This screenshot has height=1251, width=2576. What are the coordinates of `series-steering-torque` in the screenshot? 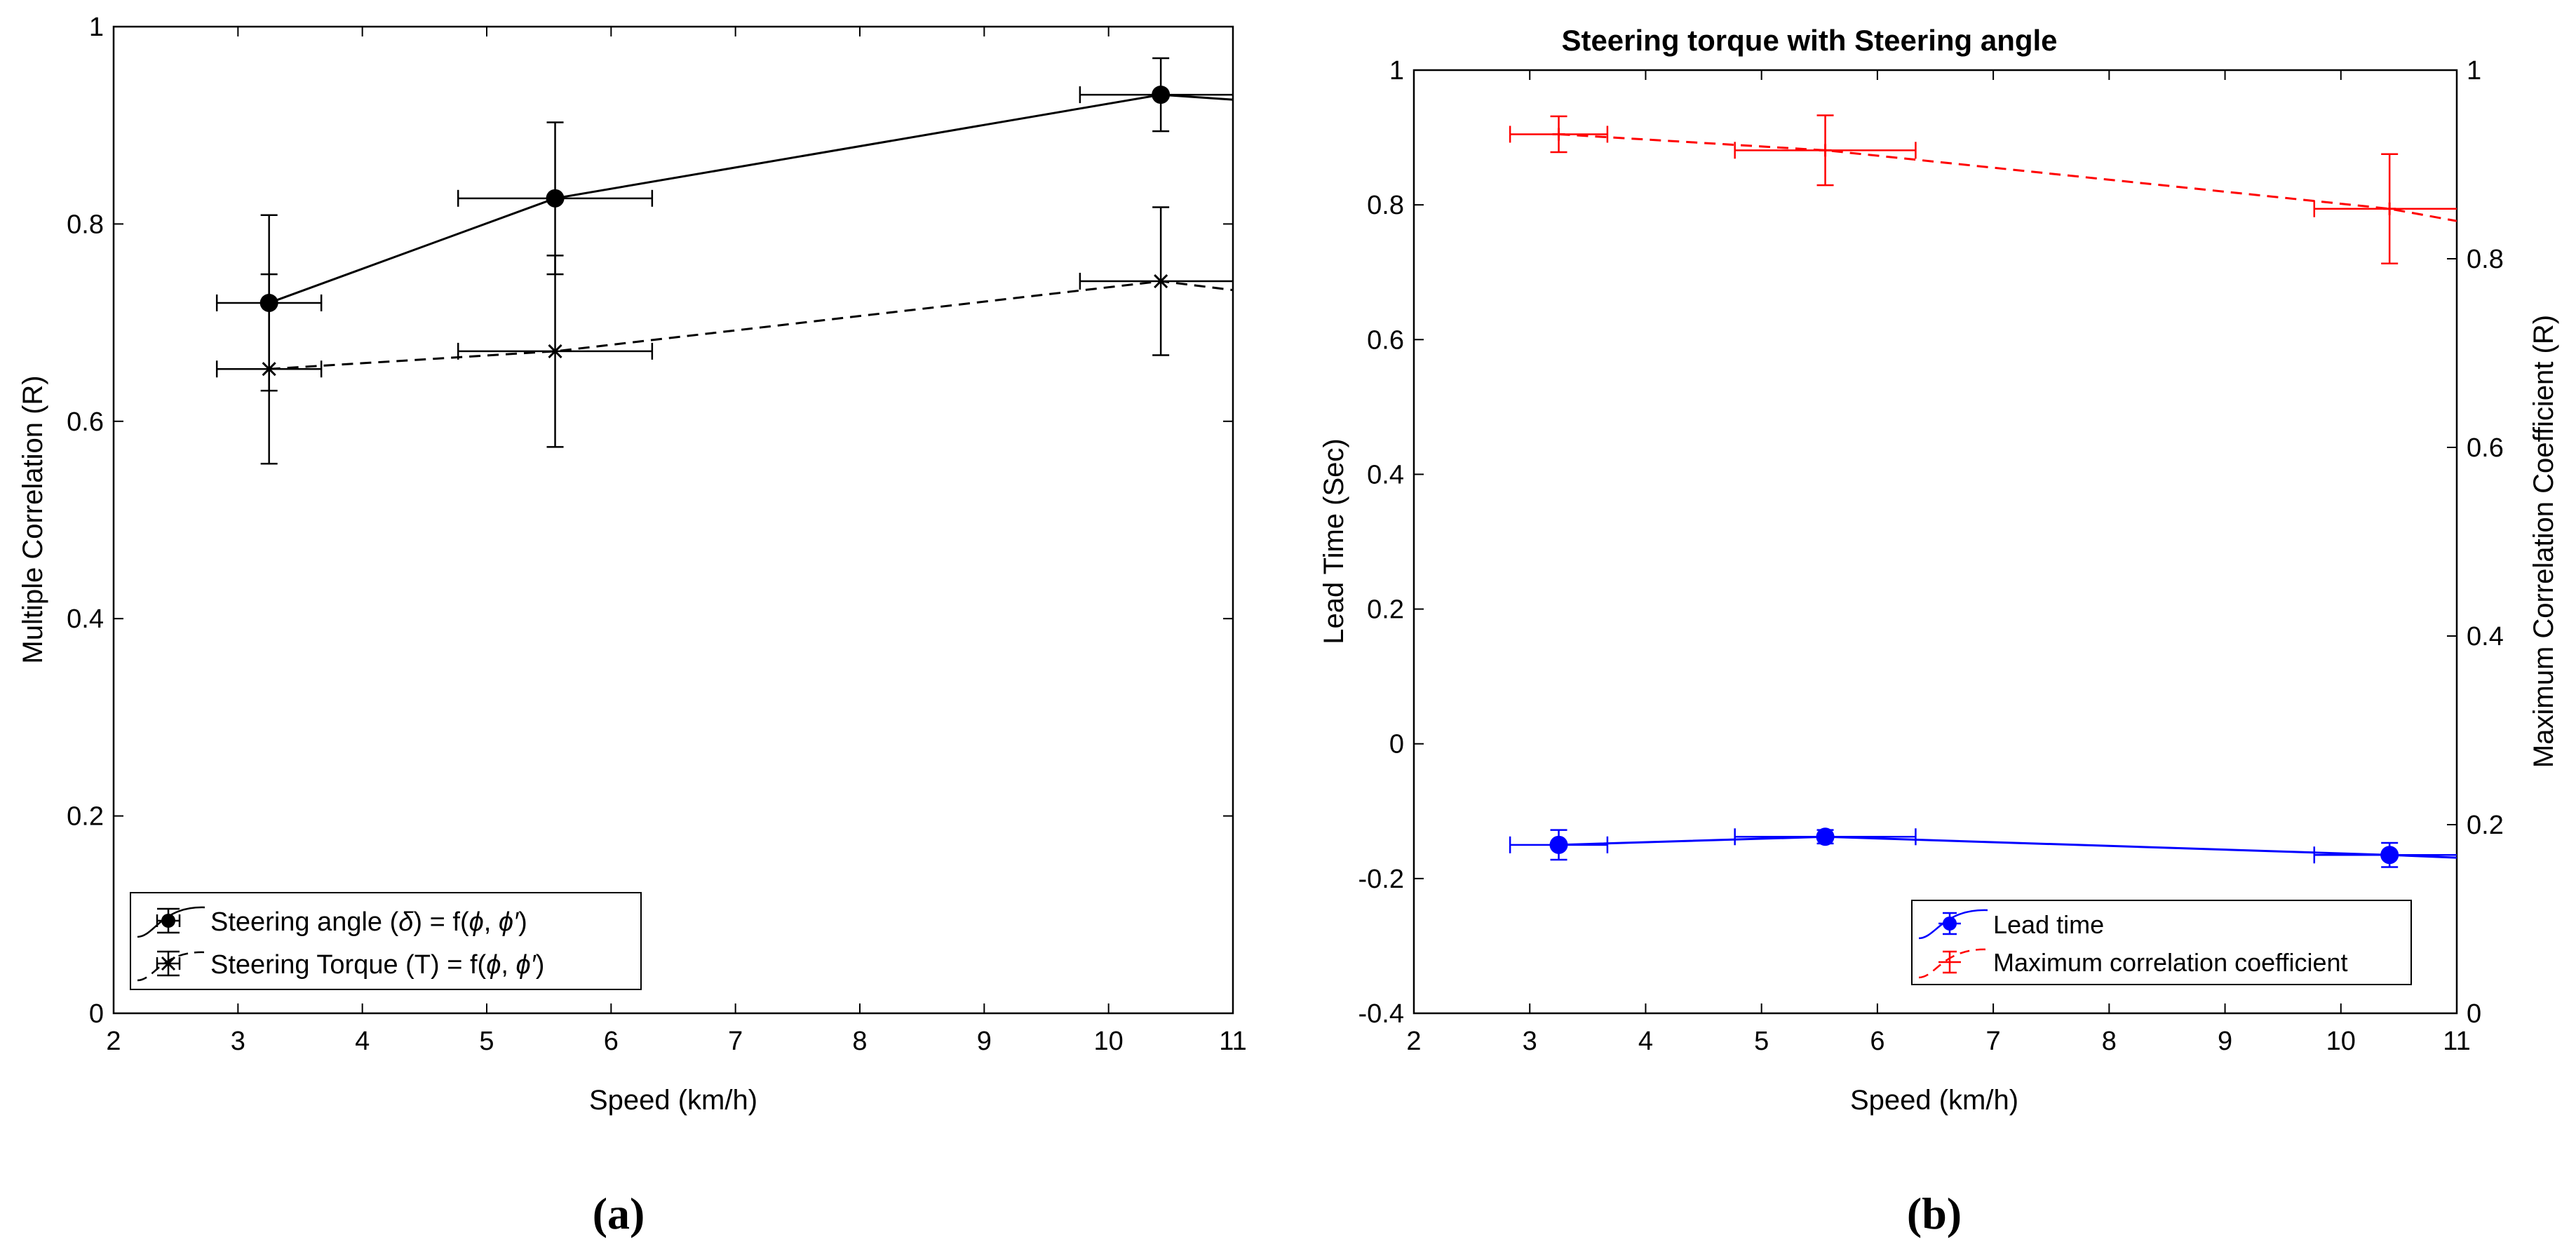 It's located at (724, 335).